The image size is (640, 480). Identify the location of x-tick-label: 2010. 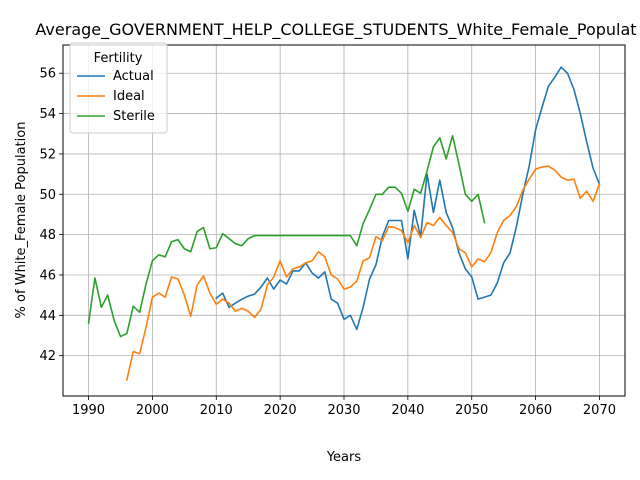
(216, 410).